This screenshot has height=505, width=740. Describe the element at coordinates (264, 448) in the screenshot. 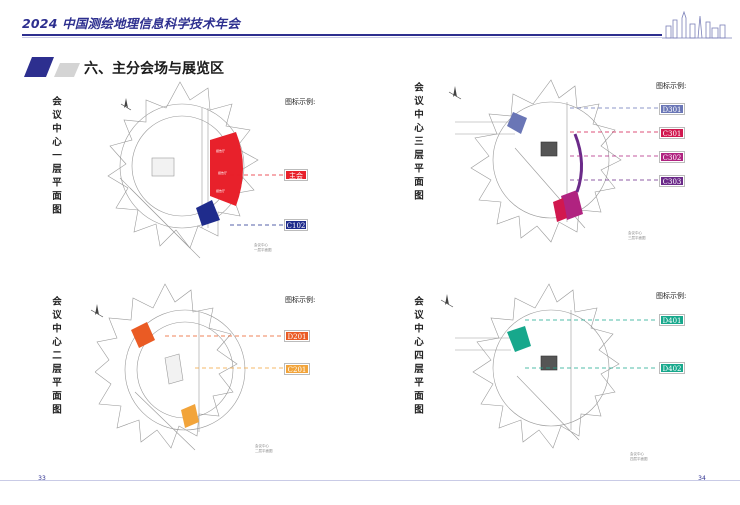

I see `floor-2-note: 会议中心 二层平面图` at that location.